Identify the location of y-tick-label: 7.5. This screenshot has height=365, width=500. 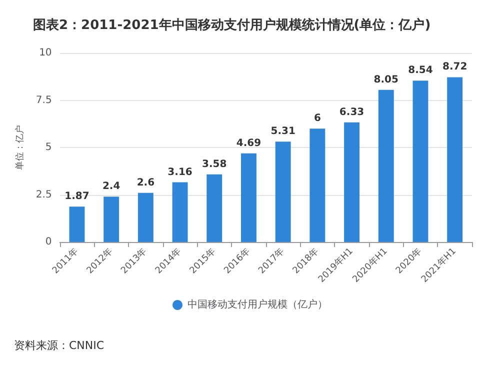
(44, 100).